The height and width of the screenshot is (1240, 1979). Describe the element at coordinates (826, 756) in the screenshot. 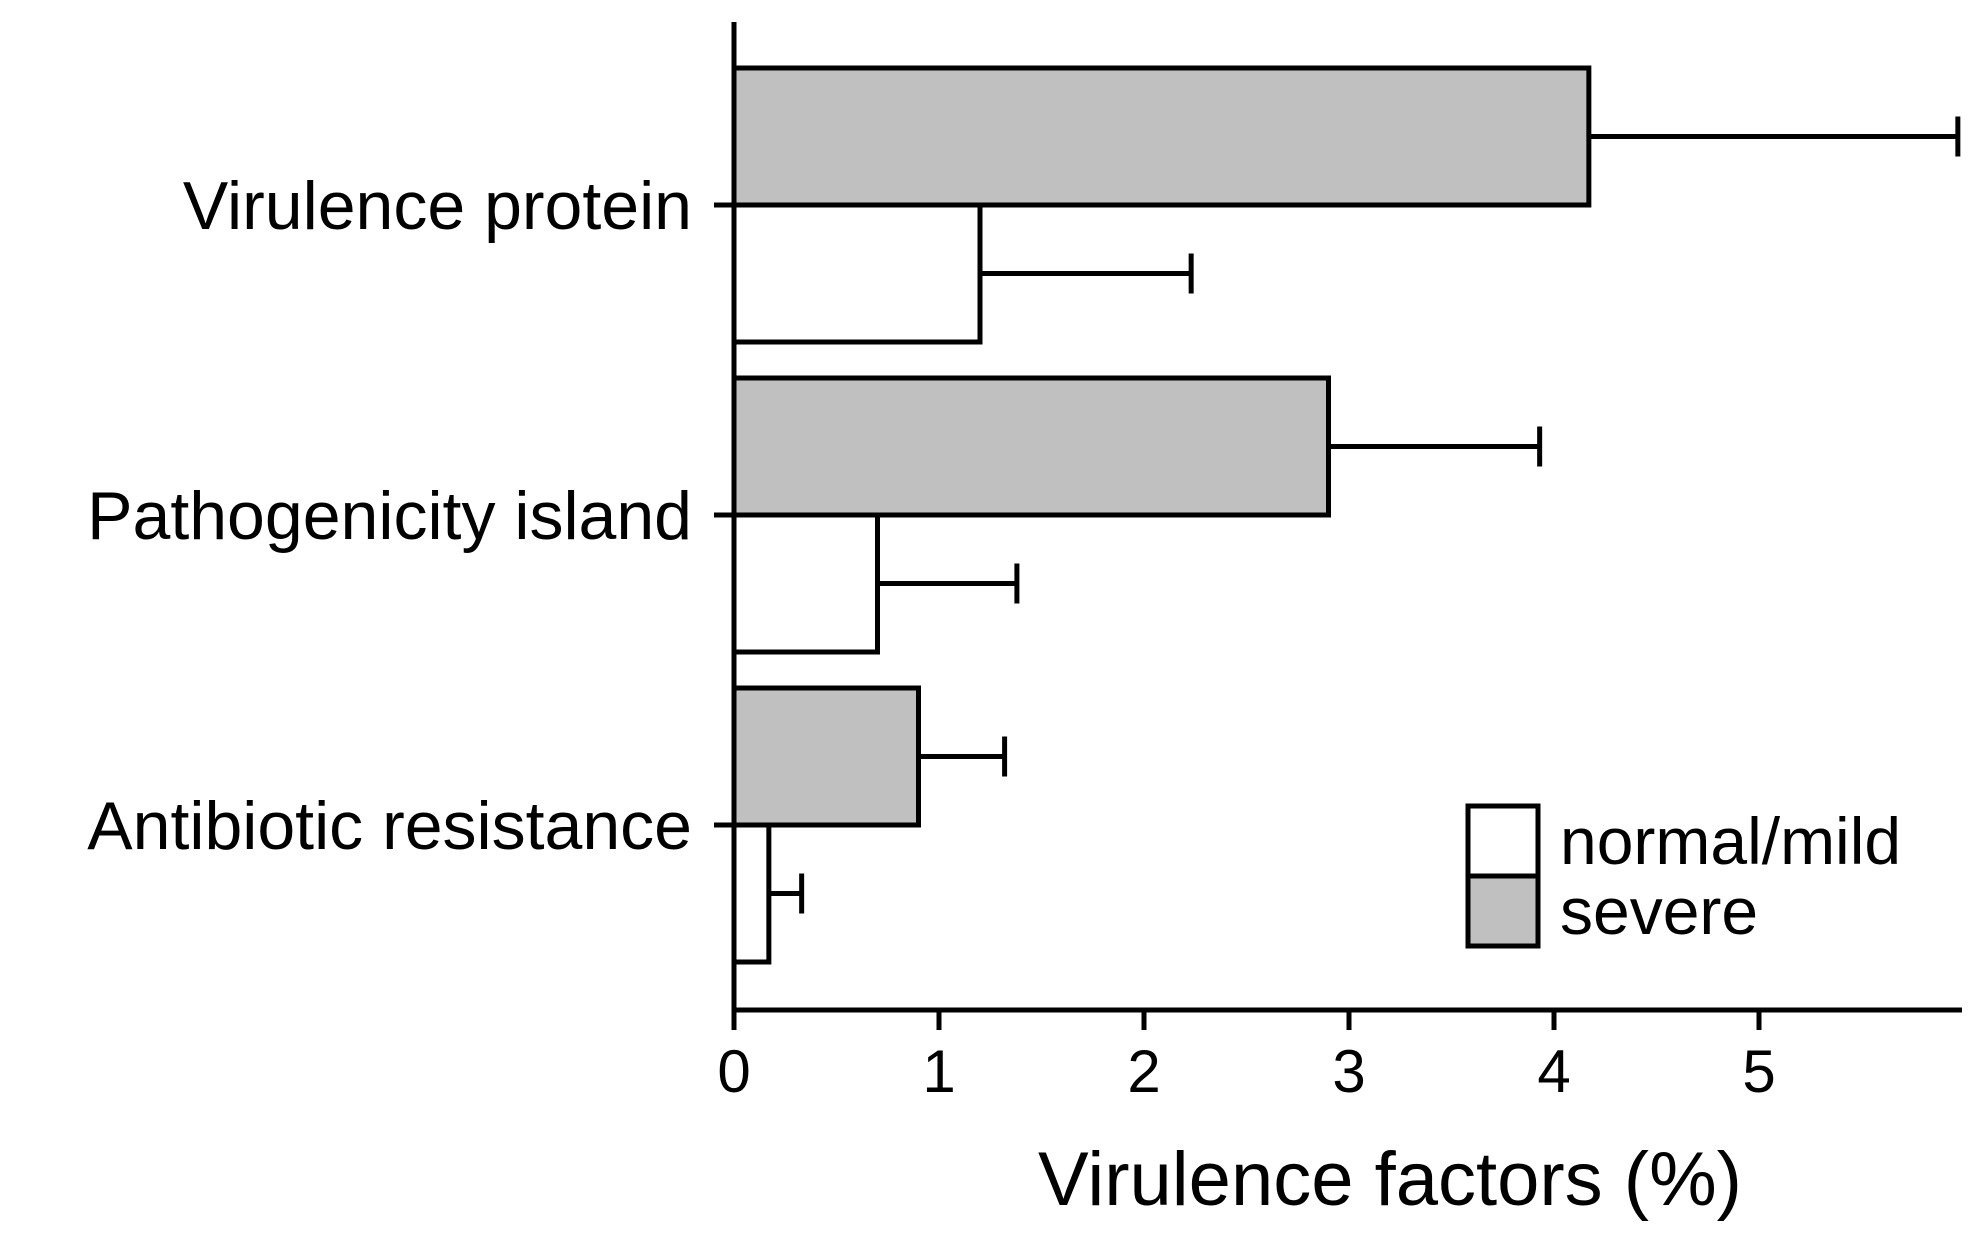

I see `bar-antibiotic-resistance-severe` at that location.